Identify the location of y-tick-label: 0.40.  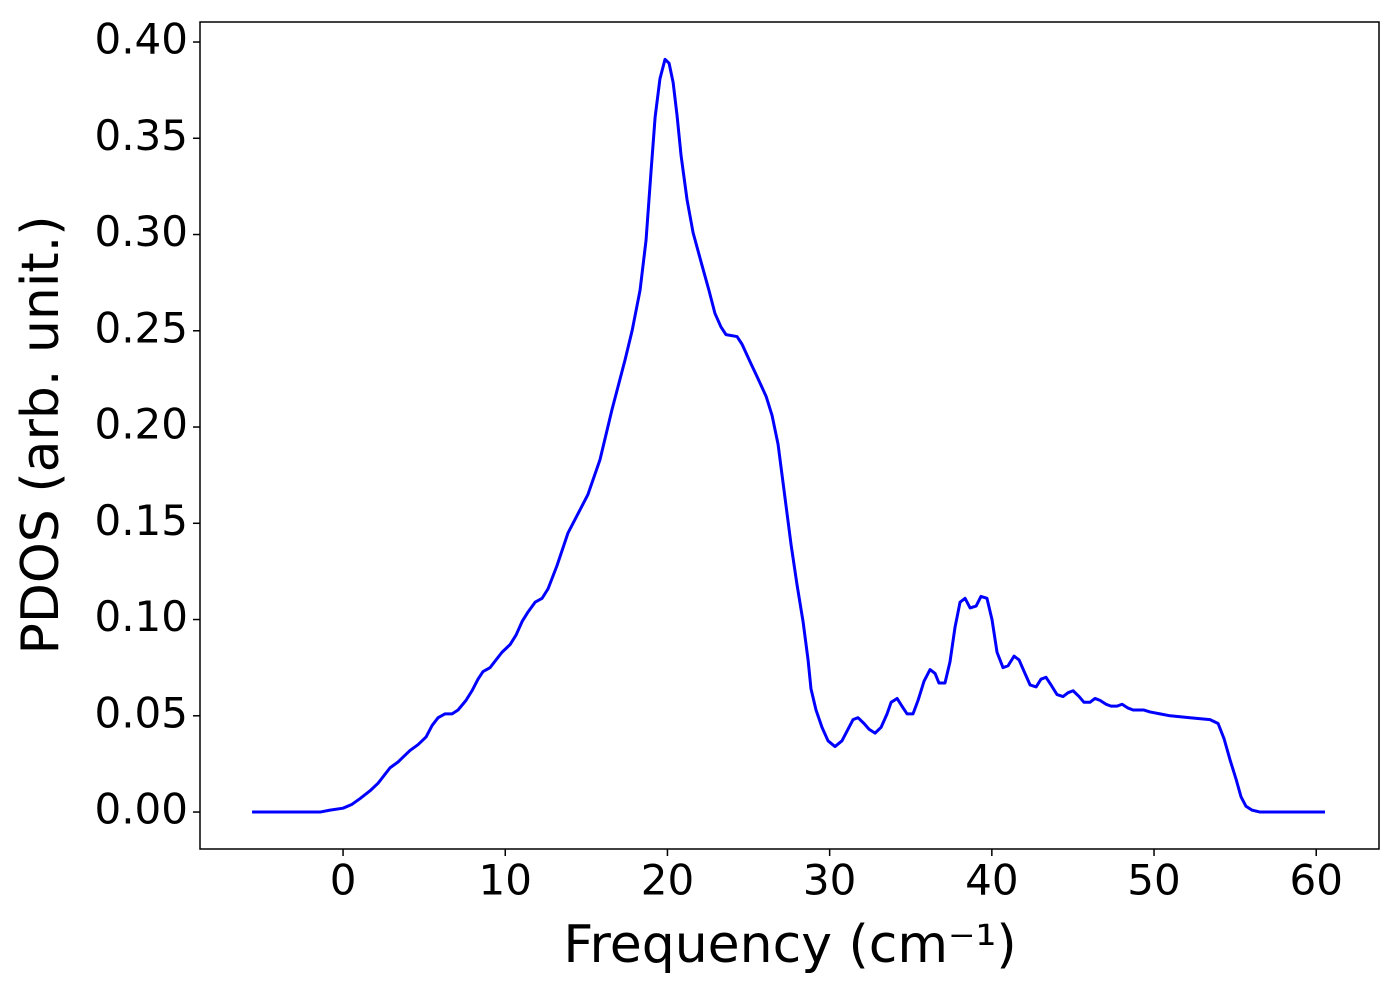
(141, 39).